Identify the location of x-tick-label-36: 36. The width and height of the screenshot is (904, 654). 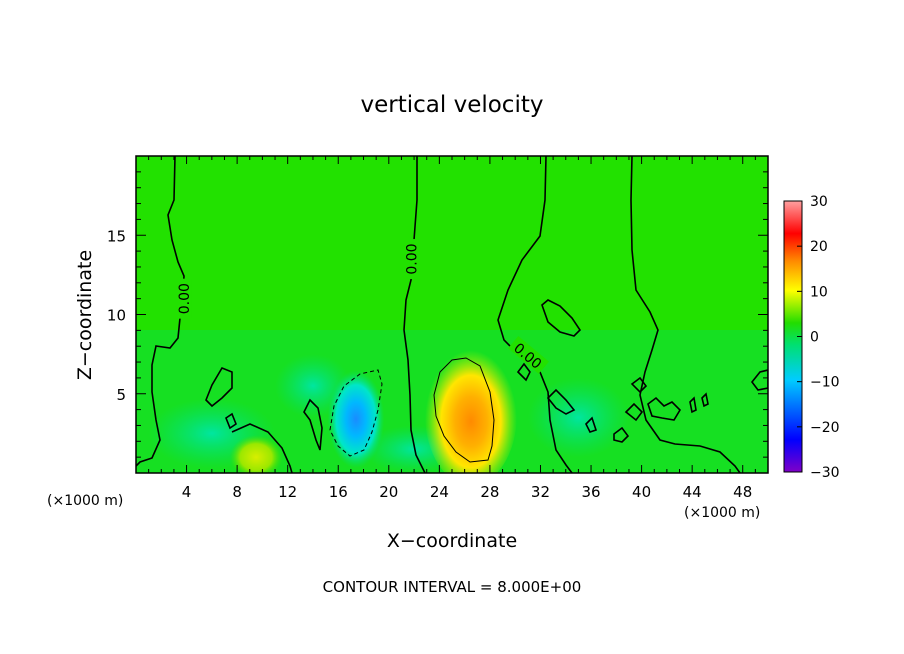
(590, 492).